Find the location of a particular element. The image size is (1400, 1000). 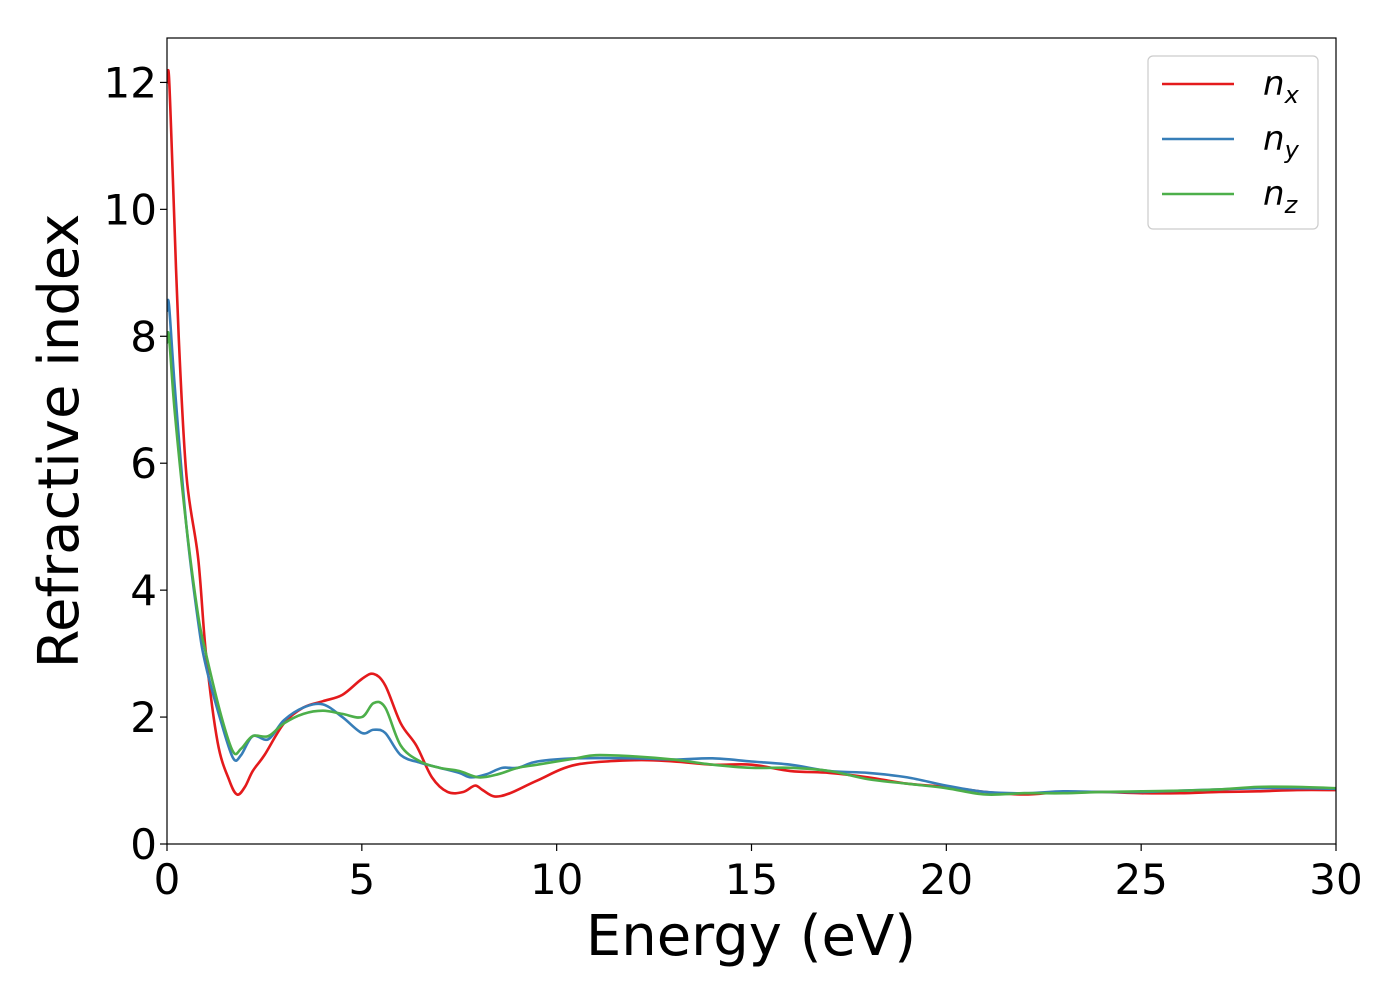

x-tick-label: 15 is located at coordinates (751, 879).